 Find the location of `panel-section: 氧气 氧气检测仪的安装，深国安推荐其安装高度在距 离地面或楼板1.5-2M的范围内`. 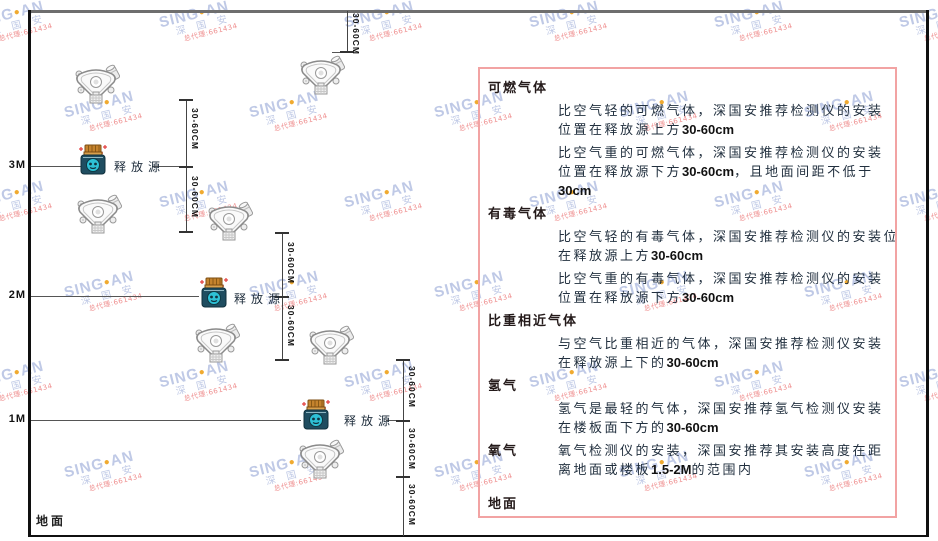

panel-section: 氧气 氧气检测仪的安装，深国安推荐其安装高度在距 离地面或楼板1.5-2M的范围内 is located at coordinates (688, 461).